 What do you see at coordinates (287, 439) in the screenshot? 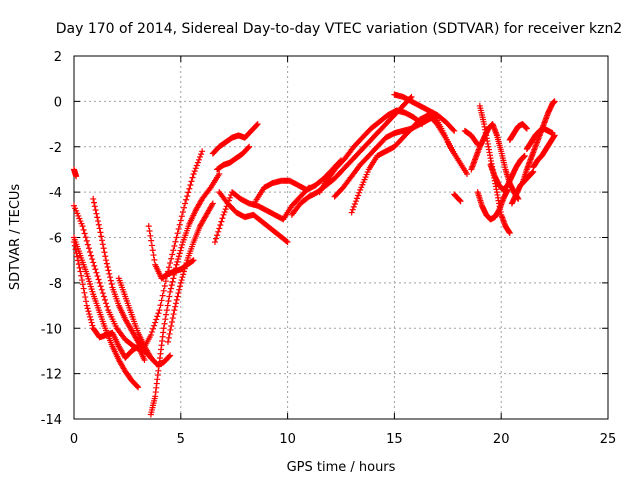
I see `x-tick-label: 10` at bounding box center [287, 439].